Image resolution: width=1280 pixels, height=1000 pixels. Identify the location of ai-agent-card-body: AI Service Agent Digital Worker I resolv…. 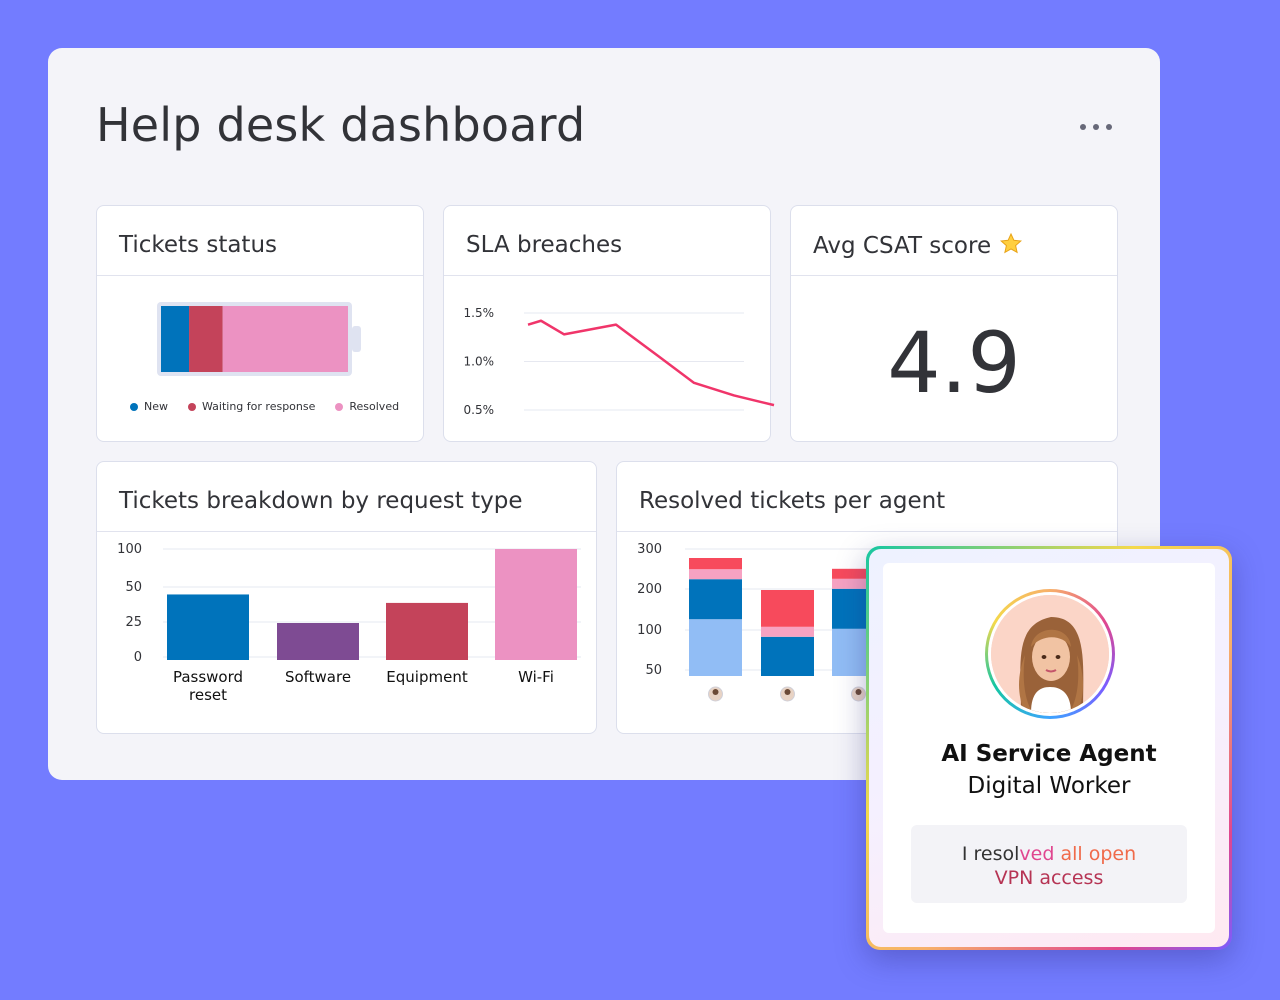
(1049, 748).